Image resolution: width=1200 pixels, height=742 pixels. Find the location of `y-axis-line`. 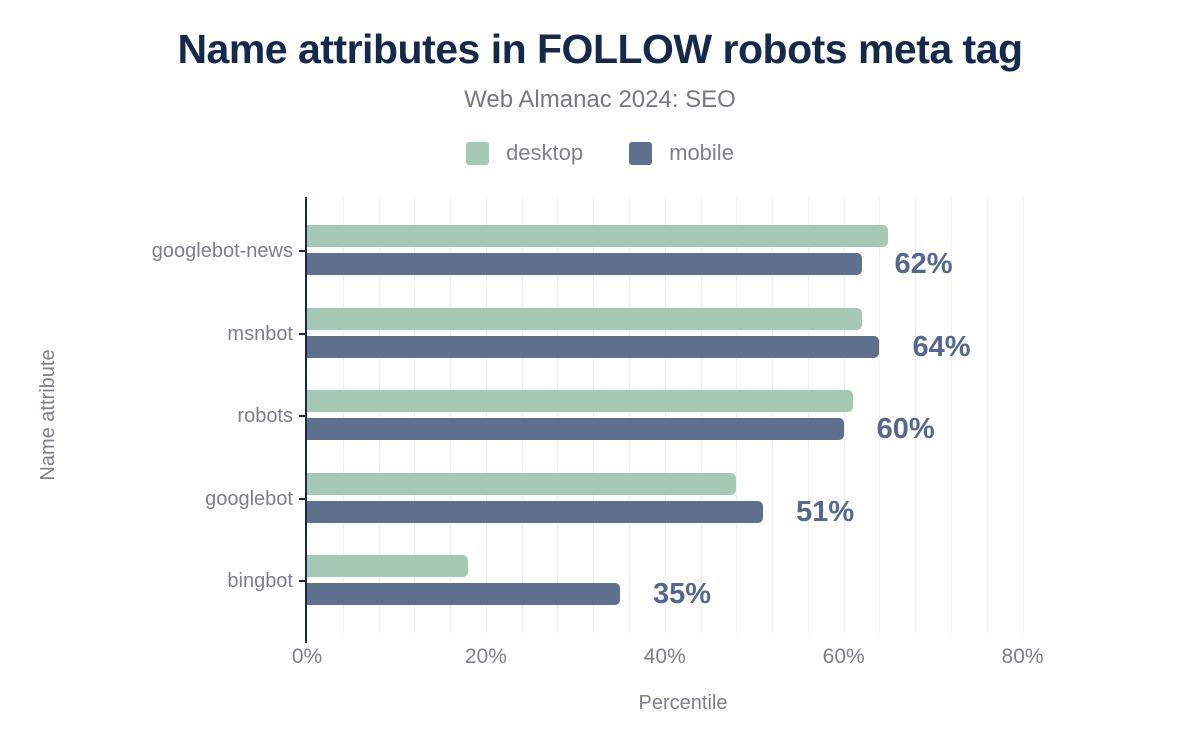

y-axis-line is located at coordinates (306, 420).